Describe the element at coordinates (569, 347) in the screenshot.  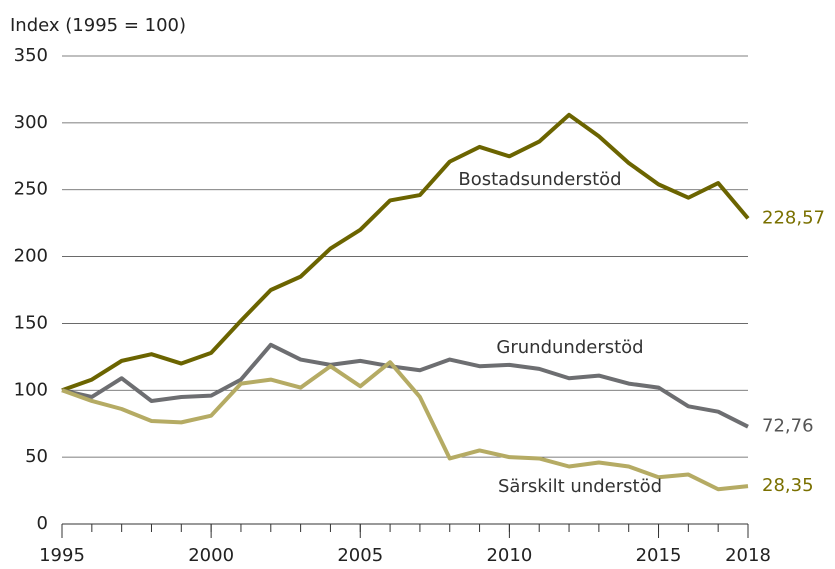
I see `series-label: Grundunderstöd` at that location.